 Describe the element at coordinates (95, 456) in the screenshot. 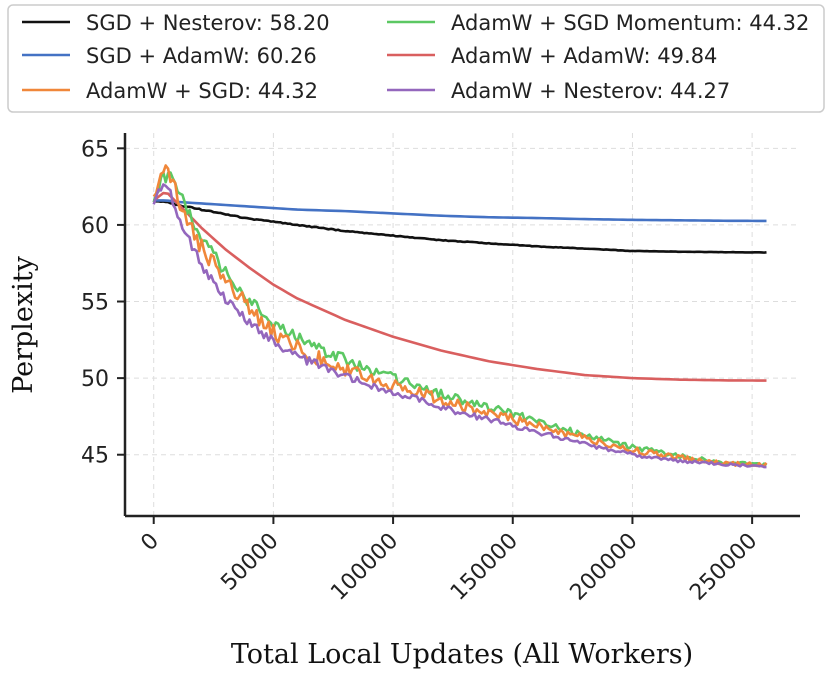

I see `y-tick-label: 45` at that location.